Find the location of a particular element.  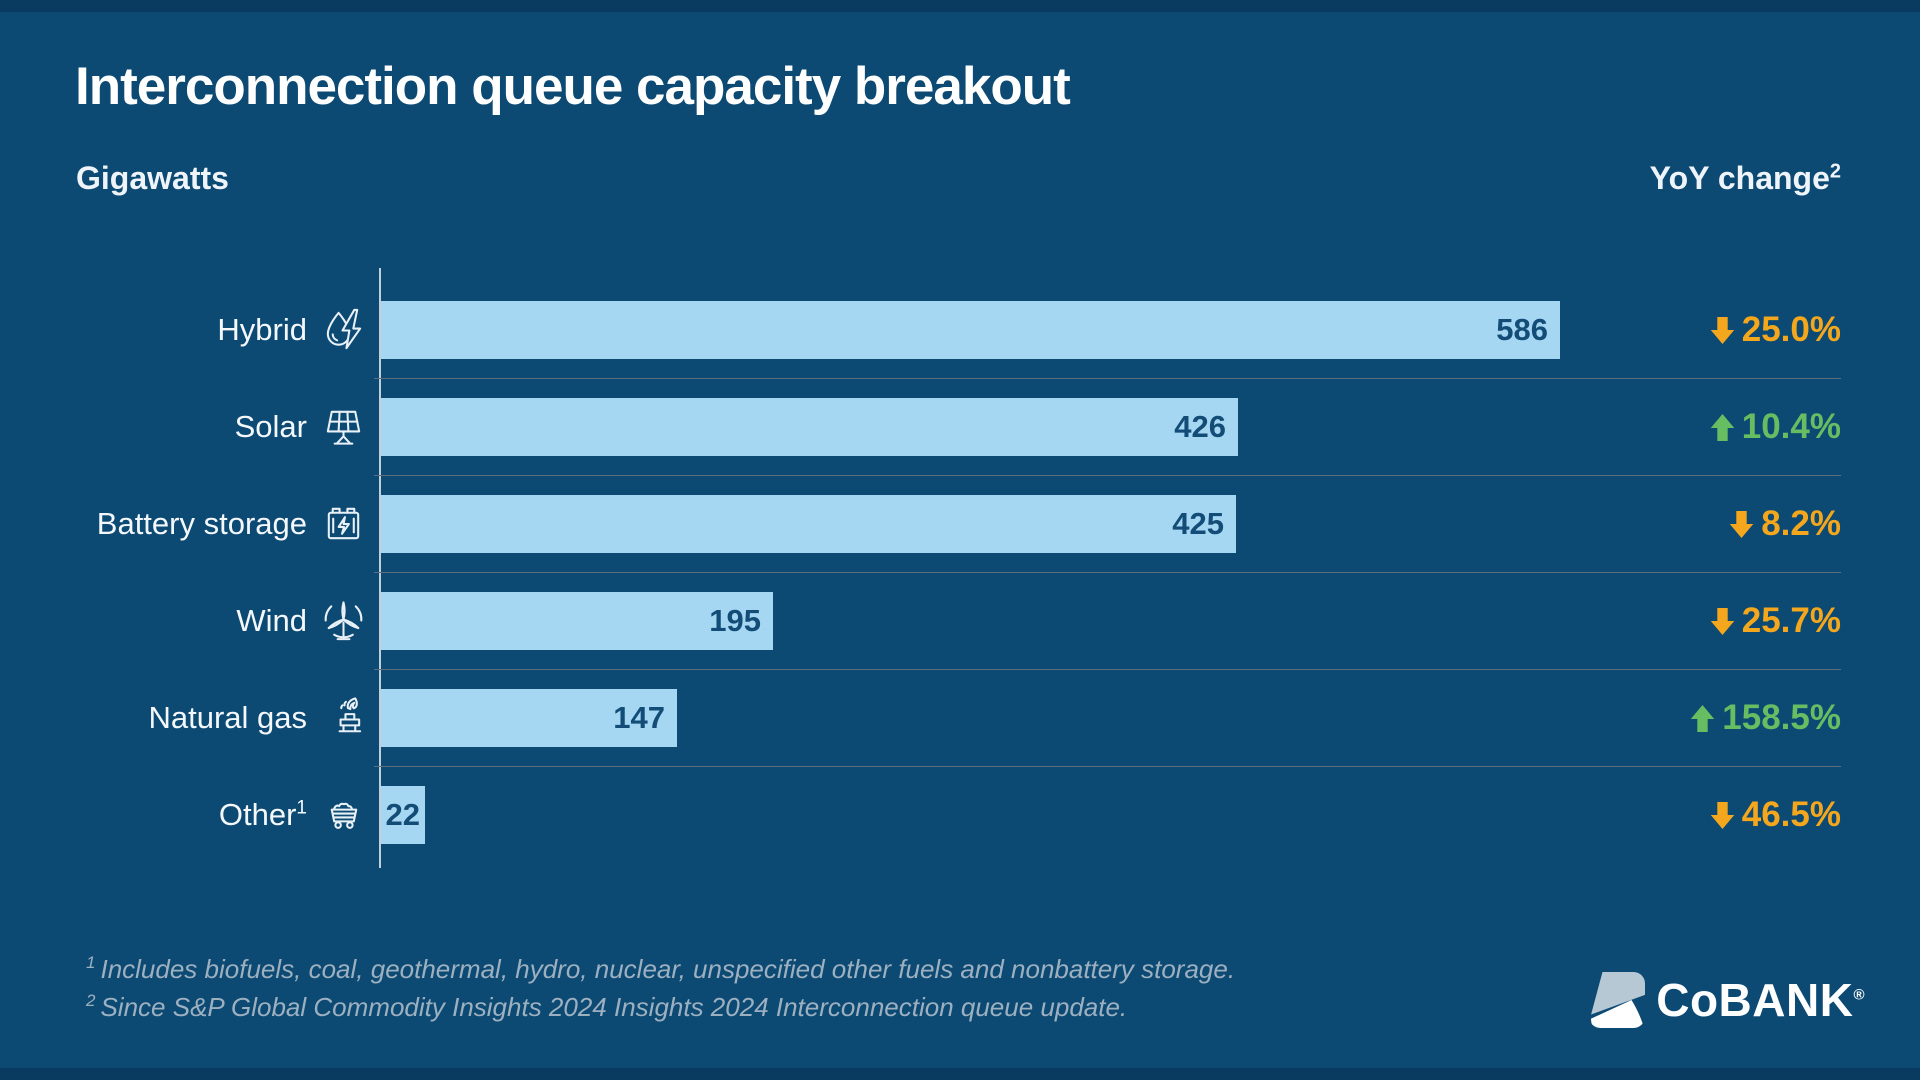

page-title: Interconnection queue capacity breakout is located at coordinates (573, 86).